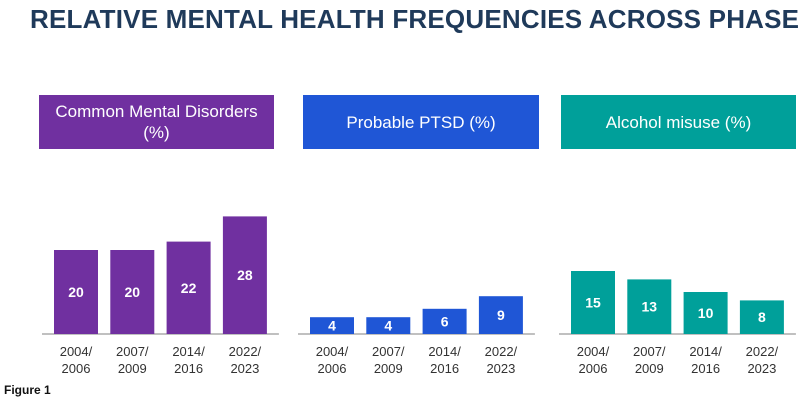 The height and width of the screenshot is (400, 800). What do you see at coordinates (188, 360) in the screenshot?
I see `tick-label-cmd-2: 2014/2016` at bounding box center [188, 360].